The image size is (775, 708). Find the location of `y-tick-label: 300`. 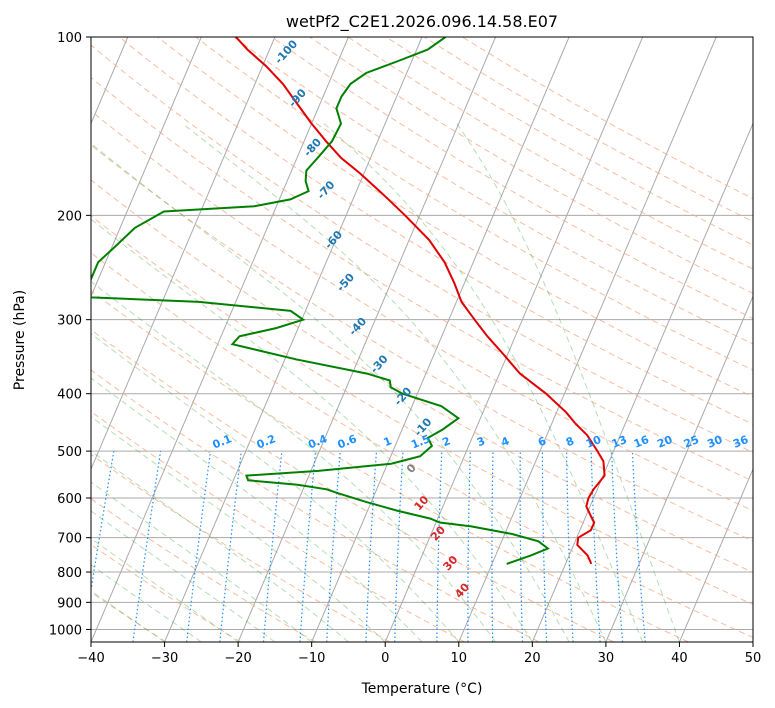

y-tick-label: 300 is located at coordinates (69, 321).